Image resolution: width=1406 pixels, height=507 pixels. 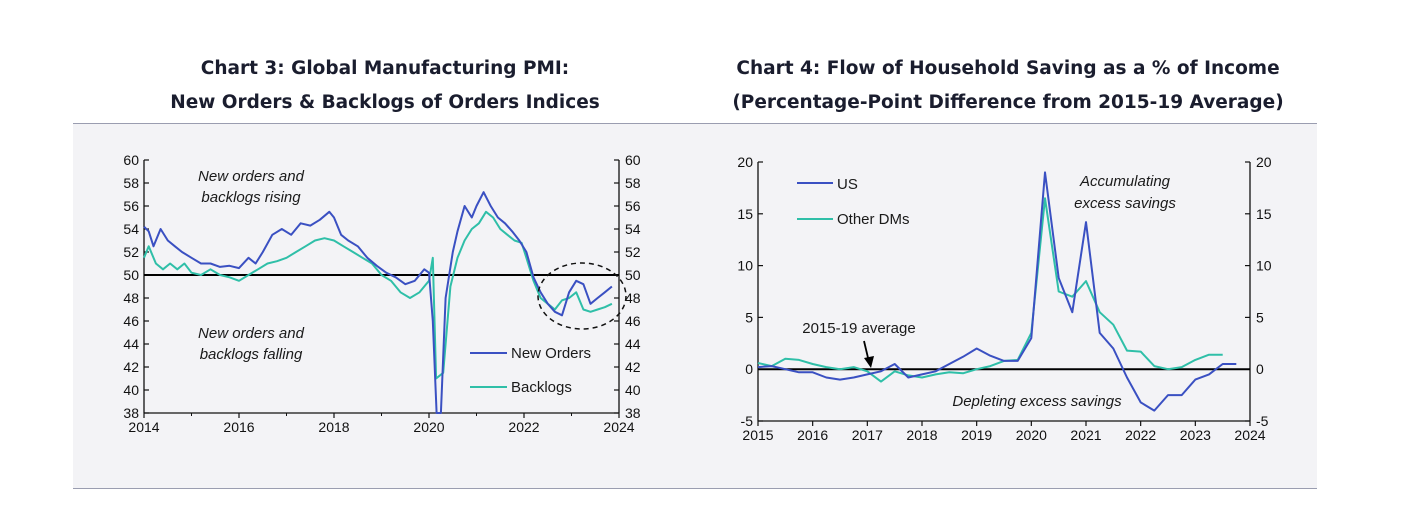 I want to click on legend-label-us: US, so click(x=847, y=184).